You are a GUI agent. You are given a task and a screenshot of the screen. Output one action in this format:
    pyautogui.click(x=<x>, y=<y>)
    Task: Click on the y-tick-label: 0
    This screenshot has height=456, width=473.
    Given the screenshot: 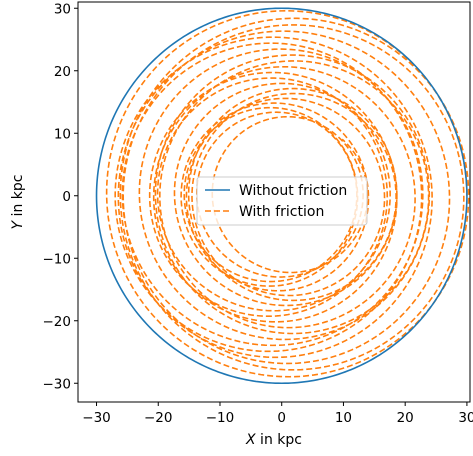 What is the action you would take?
    pyautogui.click(x=66, y=197)
    